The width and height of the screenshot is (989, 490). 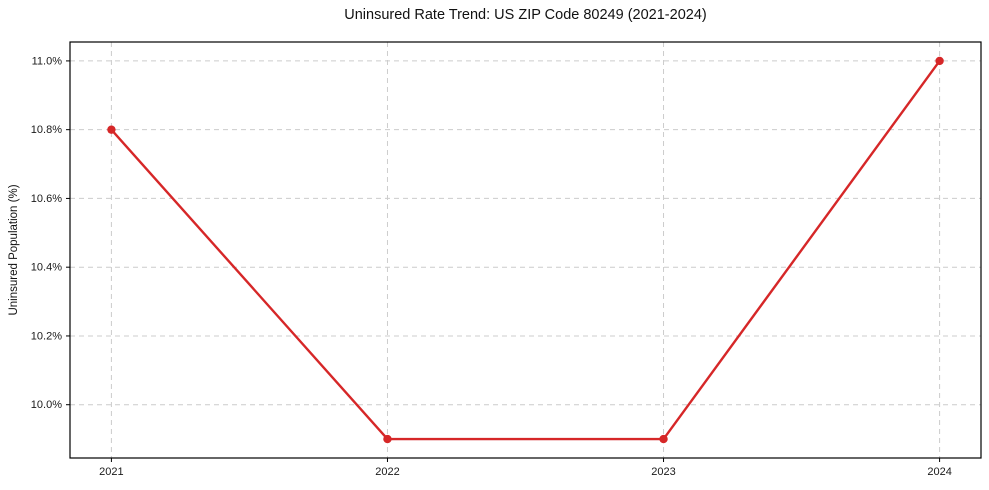 I want to click on x-tick-label: 2024, so click(x=939, y=472).